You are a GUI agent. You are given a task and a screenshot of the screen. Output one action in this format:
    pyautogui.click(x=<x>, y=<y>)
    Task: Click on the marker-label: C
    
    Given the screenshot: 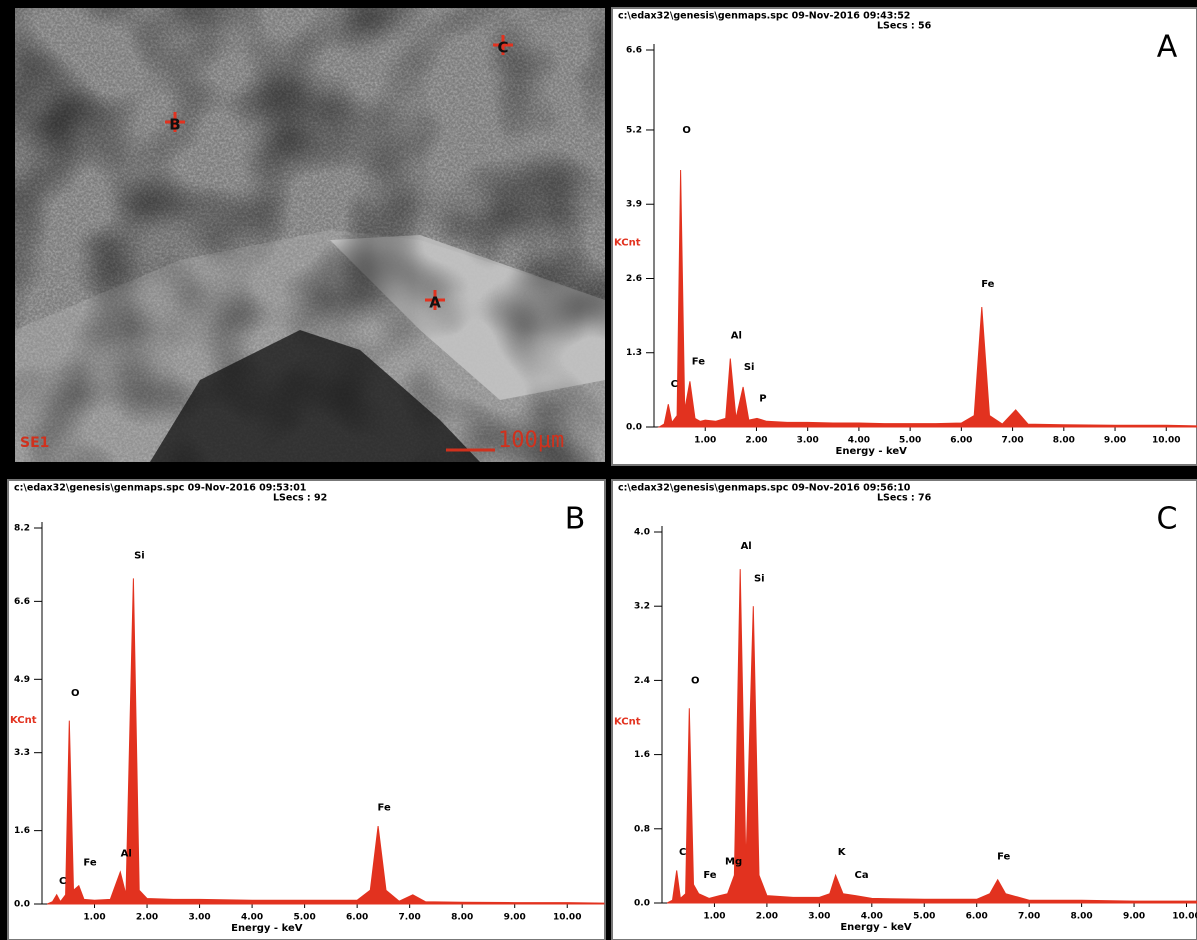 What is the action you would take?
    pyautogui.click(x=502, y=48)
    